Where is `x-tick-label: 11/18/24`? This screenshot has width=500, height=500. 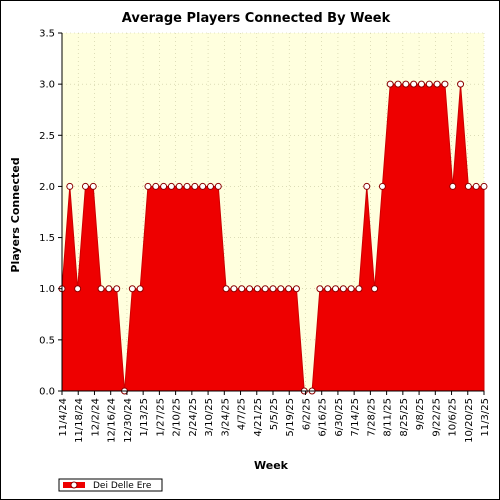 x-tick-label: 11/18/24 is located at coordinates (79, 420).